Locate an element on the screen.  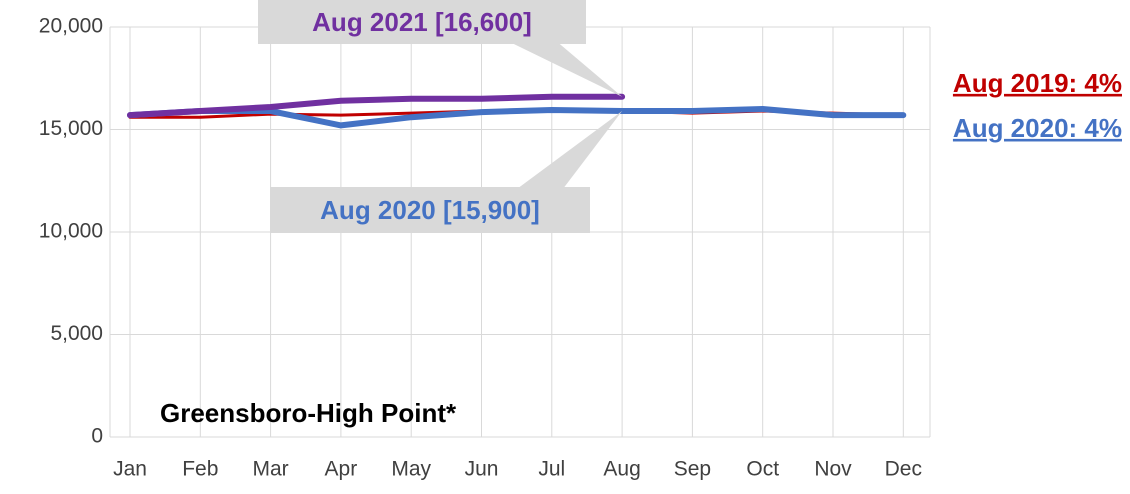
y-tick-label: 0 is located at coordinates (97, 436).